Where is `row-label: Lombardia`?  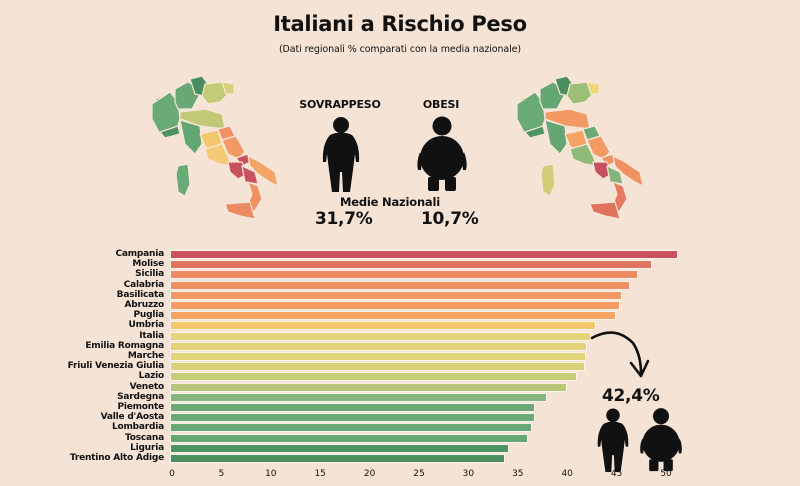
row-label: Lombardia is located at coordinates (137, 427).